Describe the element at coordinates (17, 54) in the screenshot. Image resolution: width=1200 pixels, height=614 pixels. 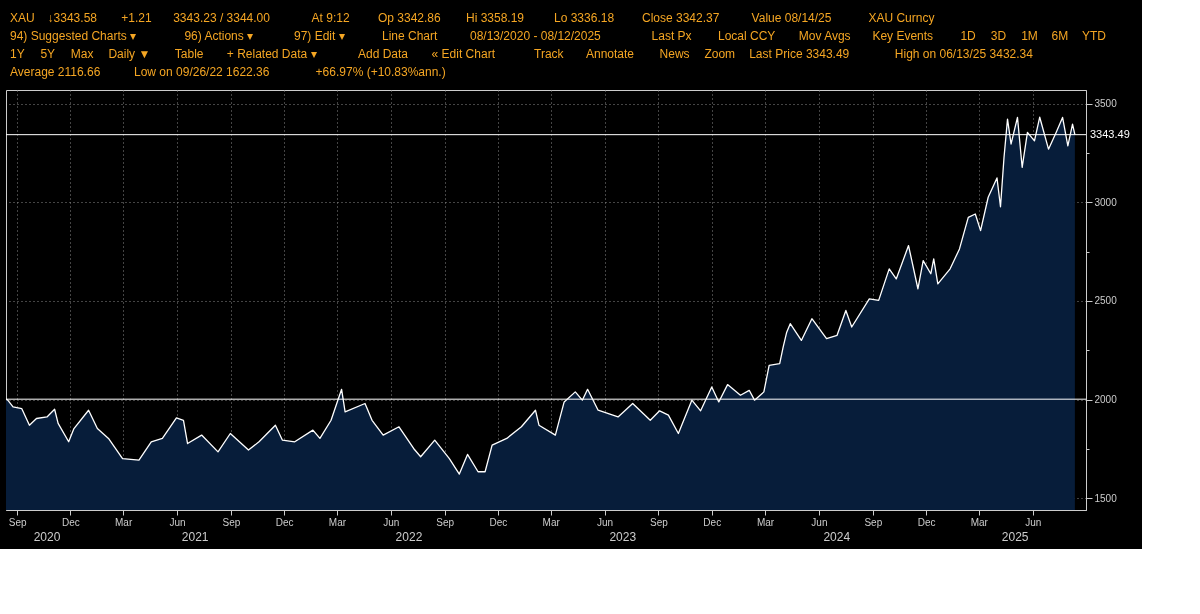
I see `text: 1Y` at that location.